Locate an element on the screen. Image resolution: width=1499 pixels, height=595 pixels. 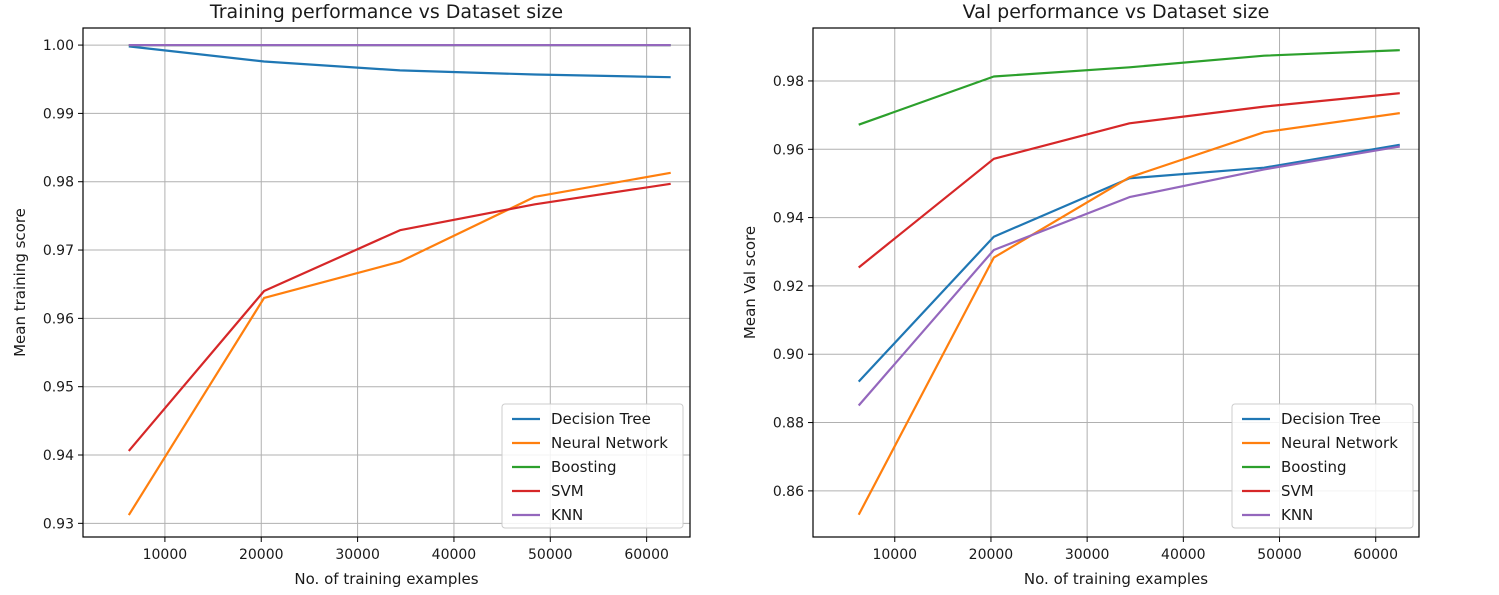
y-tick-label: 0.92 is located at coordinates (788, 287).